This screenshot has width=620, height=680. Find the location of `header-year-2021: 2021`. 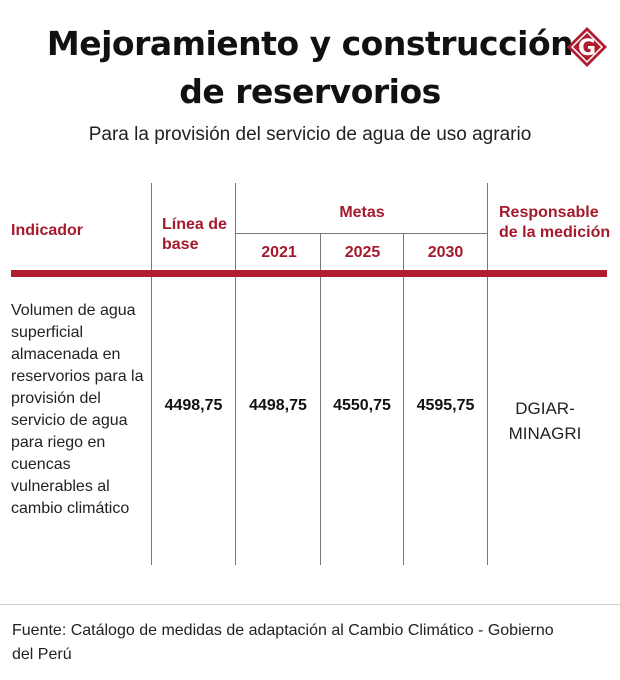

header-year-2021: 2021 is located at coordinates (279, 252).